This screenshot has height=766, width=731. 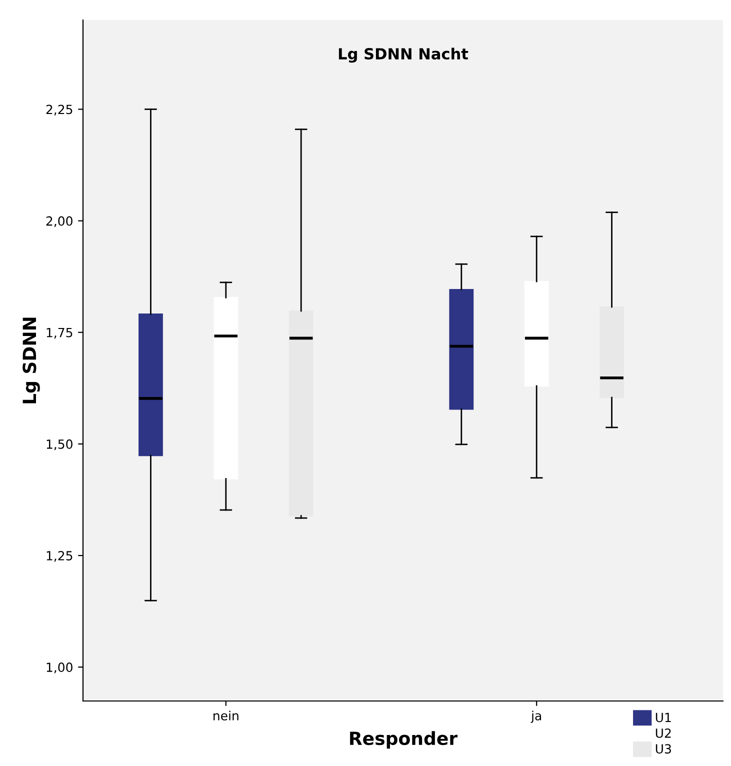 What do you see at coordinates (31, 361) in the screenshot?
I see `y-axis-title: Lg SDNN` at bounding box center [31, 361].